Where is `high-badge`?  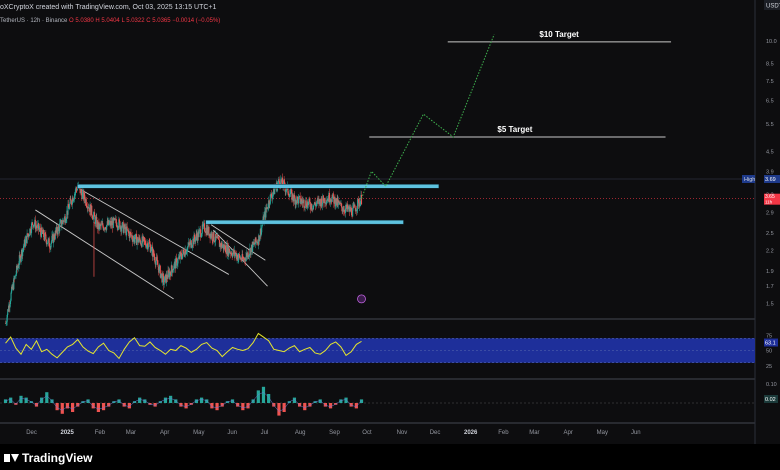 high-badge is located at coordinates (748, 178).